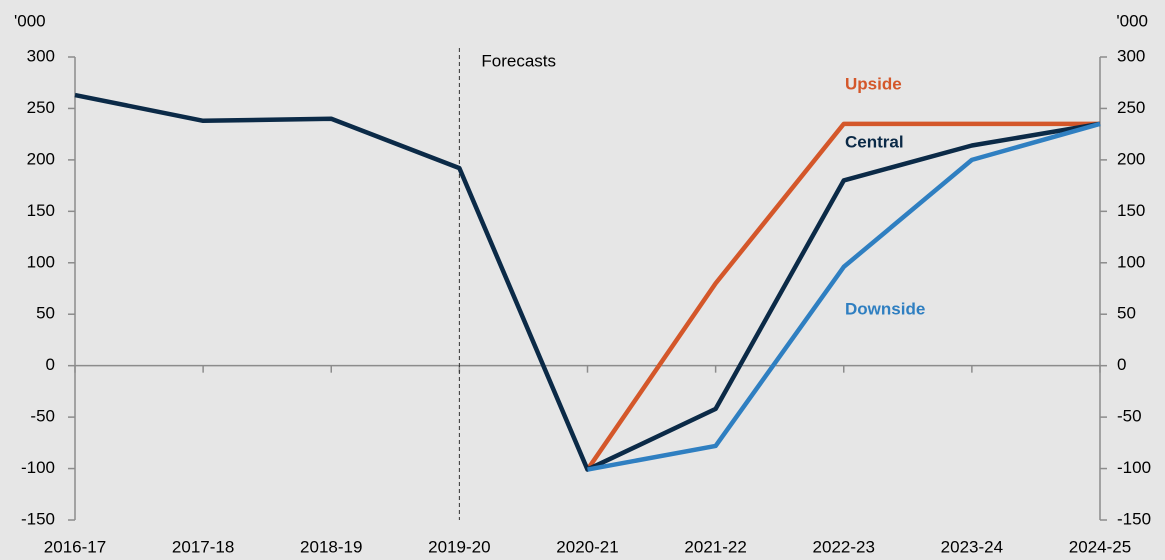 The width and height of the screenshot is (1165, 560). What do you see at coordinates (30, 20) in the screenshot?
I see `y-unit: '000` at bounding box center [30, 20].